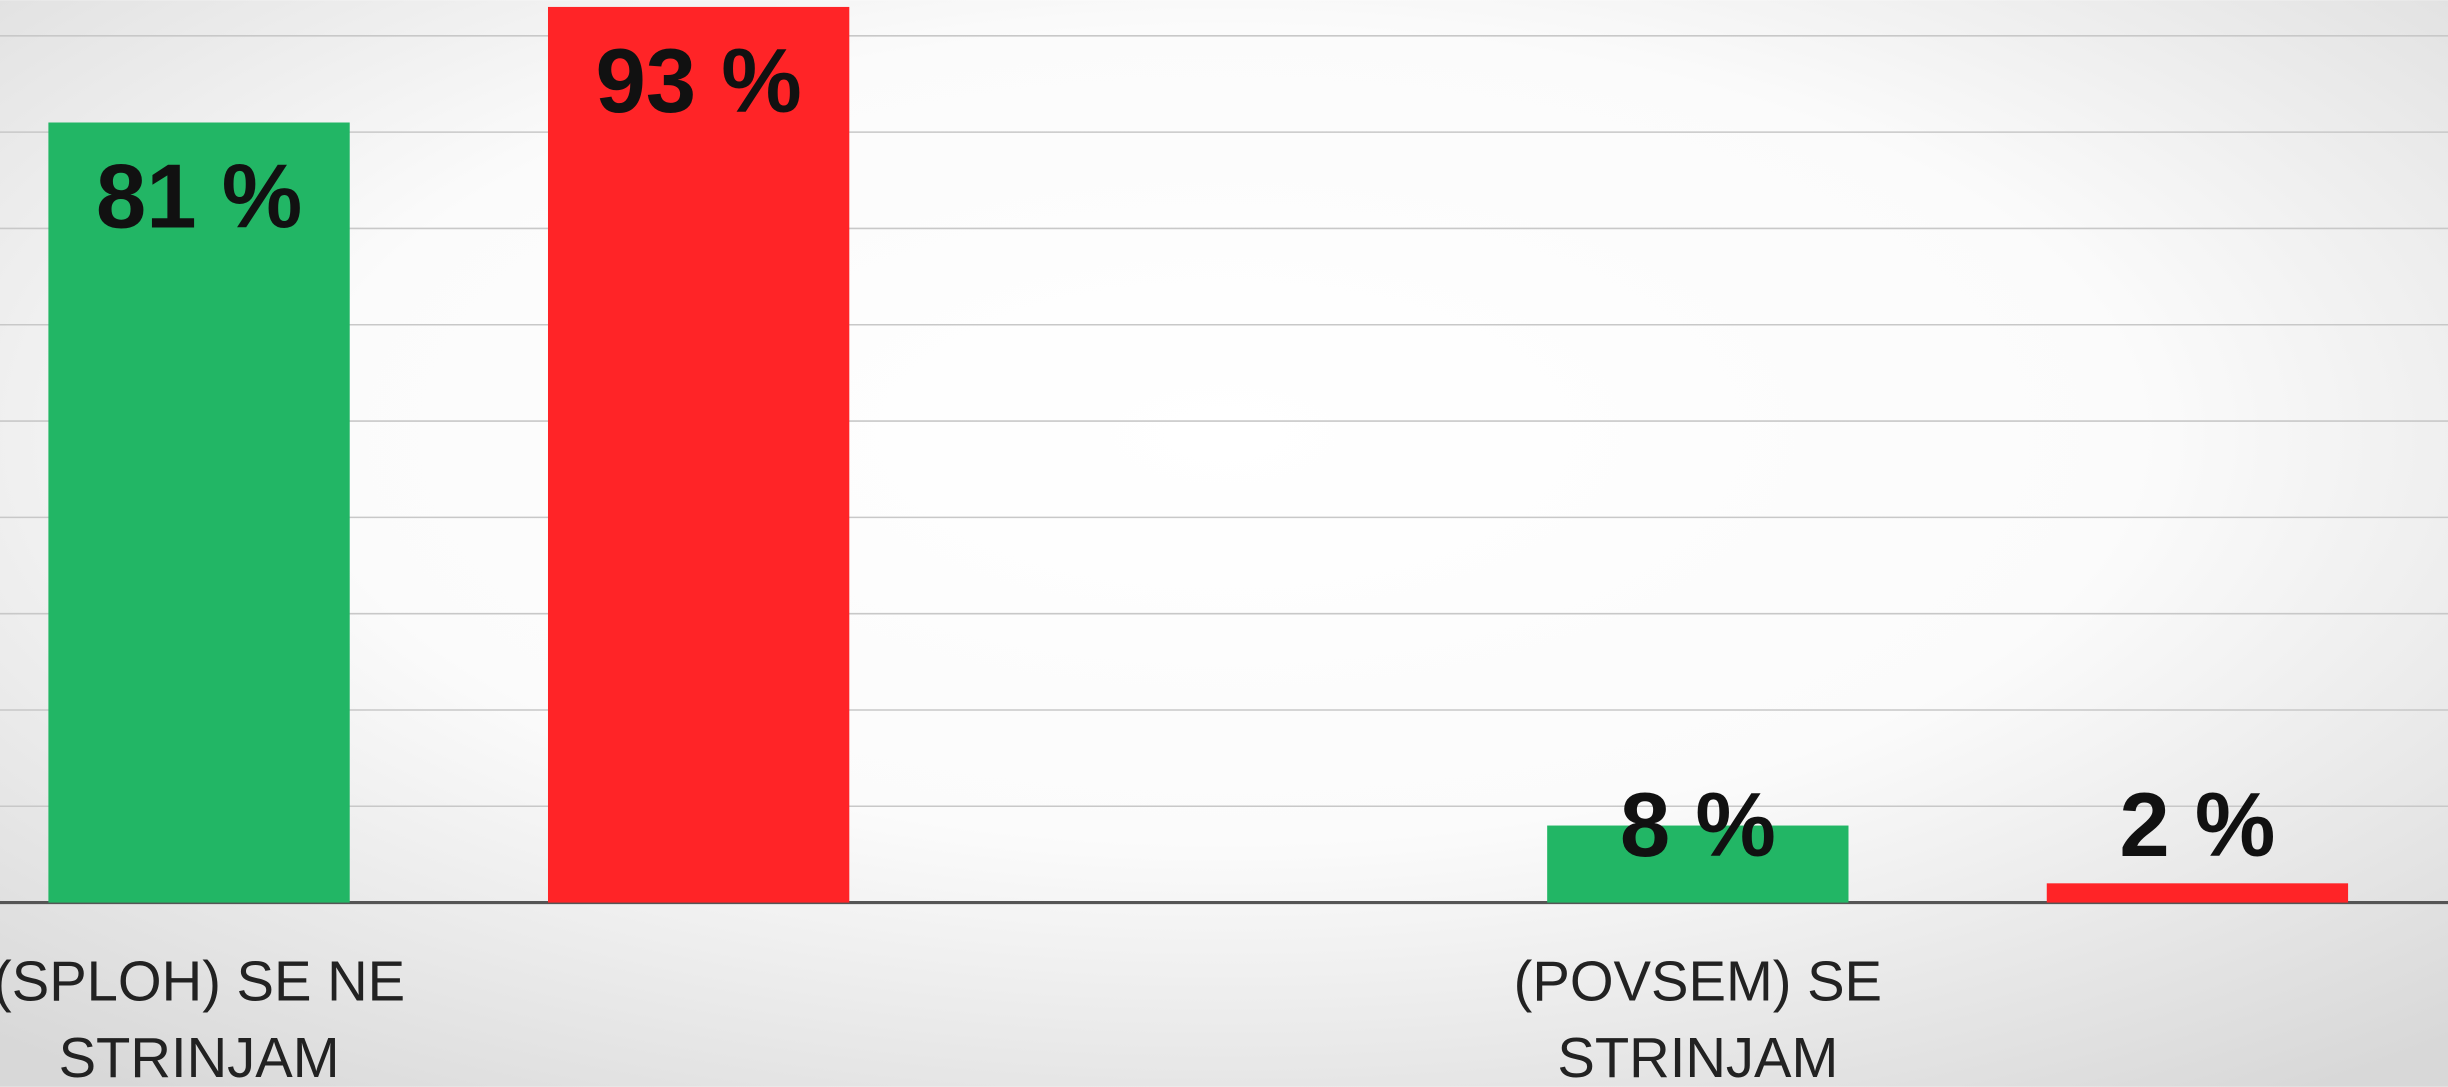 The width and height of the screenshot is (2448, 1087). I want to click on data-label: 2 %, so click(2197, 825).